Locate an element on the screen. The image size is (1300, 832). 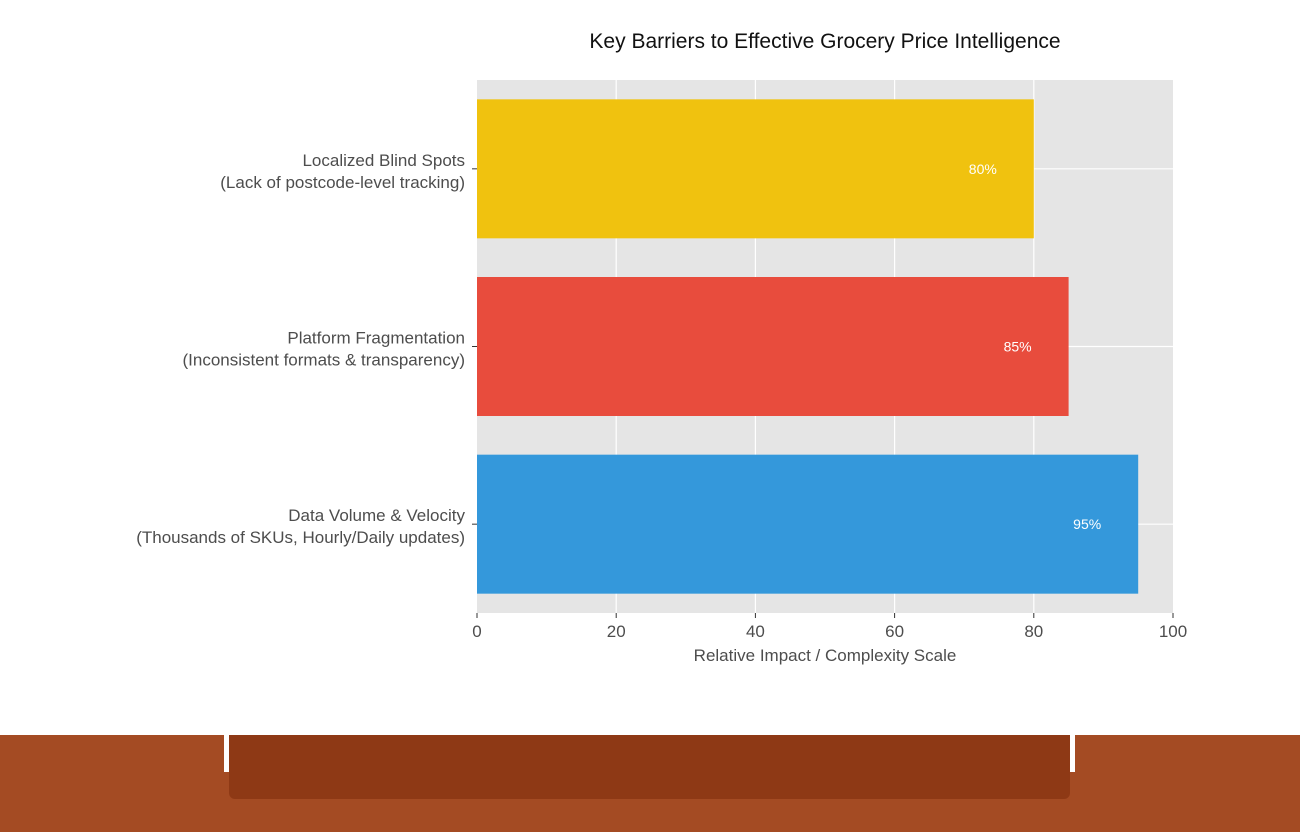
category-label-line2: (Inconsistent formats & transparency) is located at coordinates (323, 360).